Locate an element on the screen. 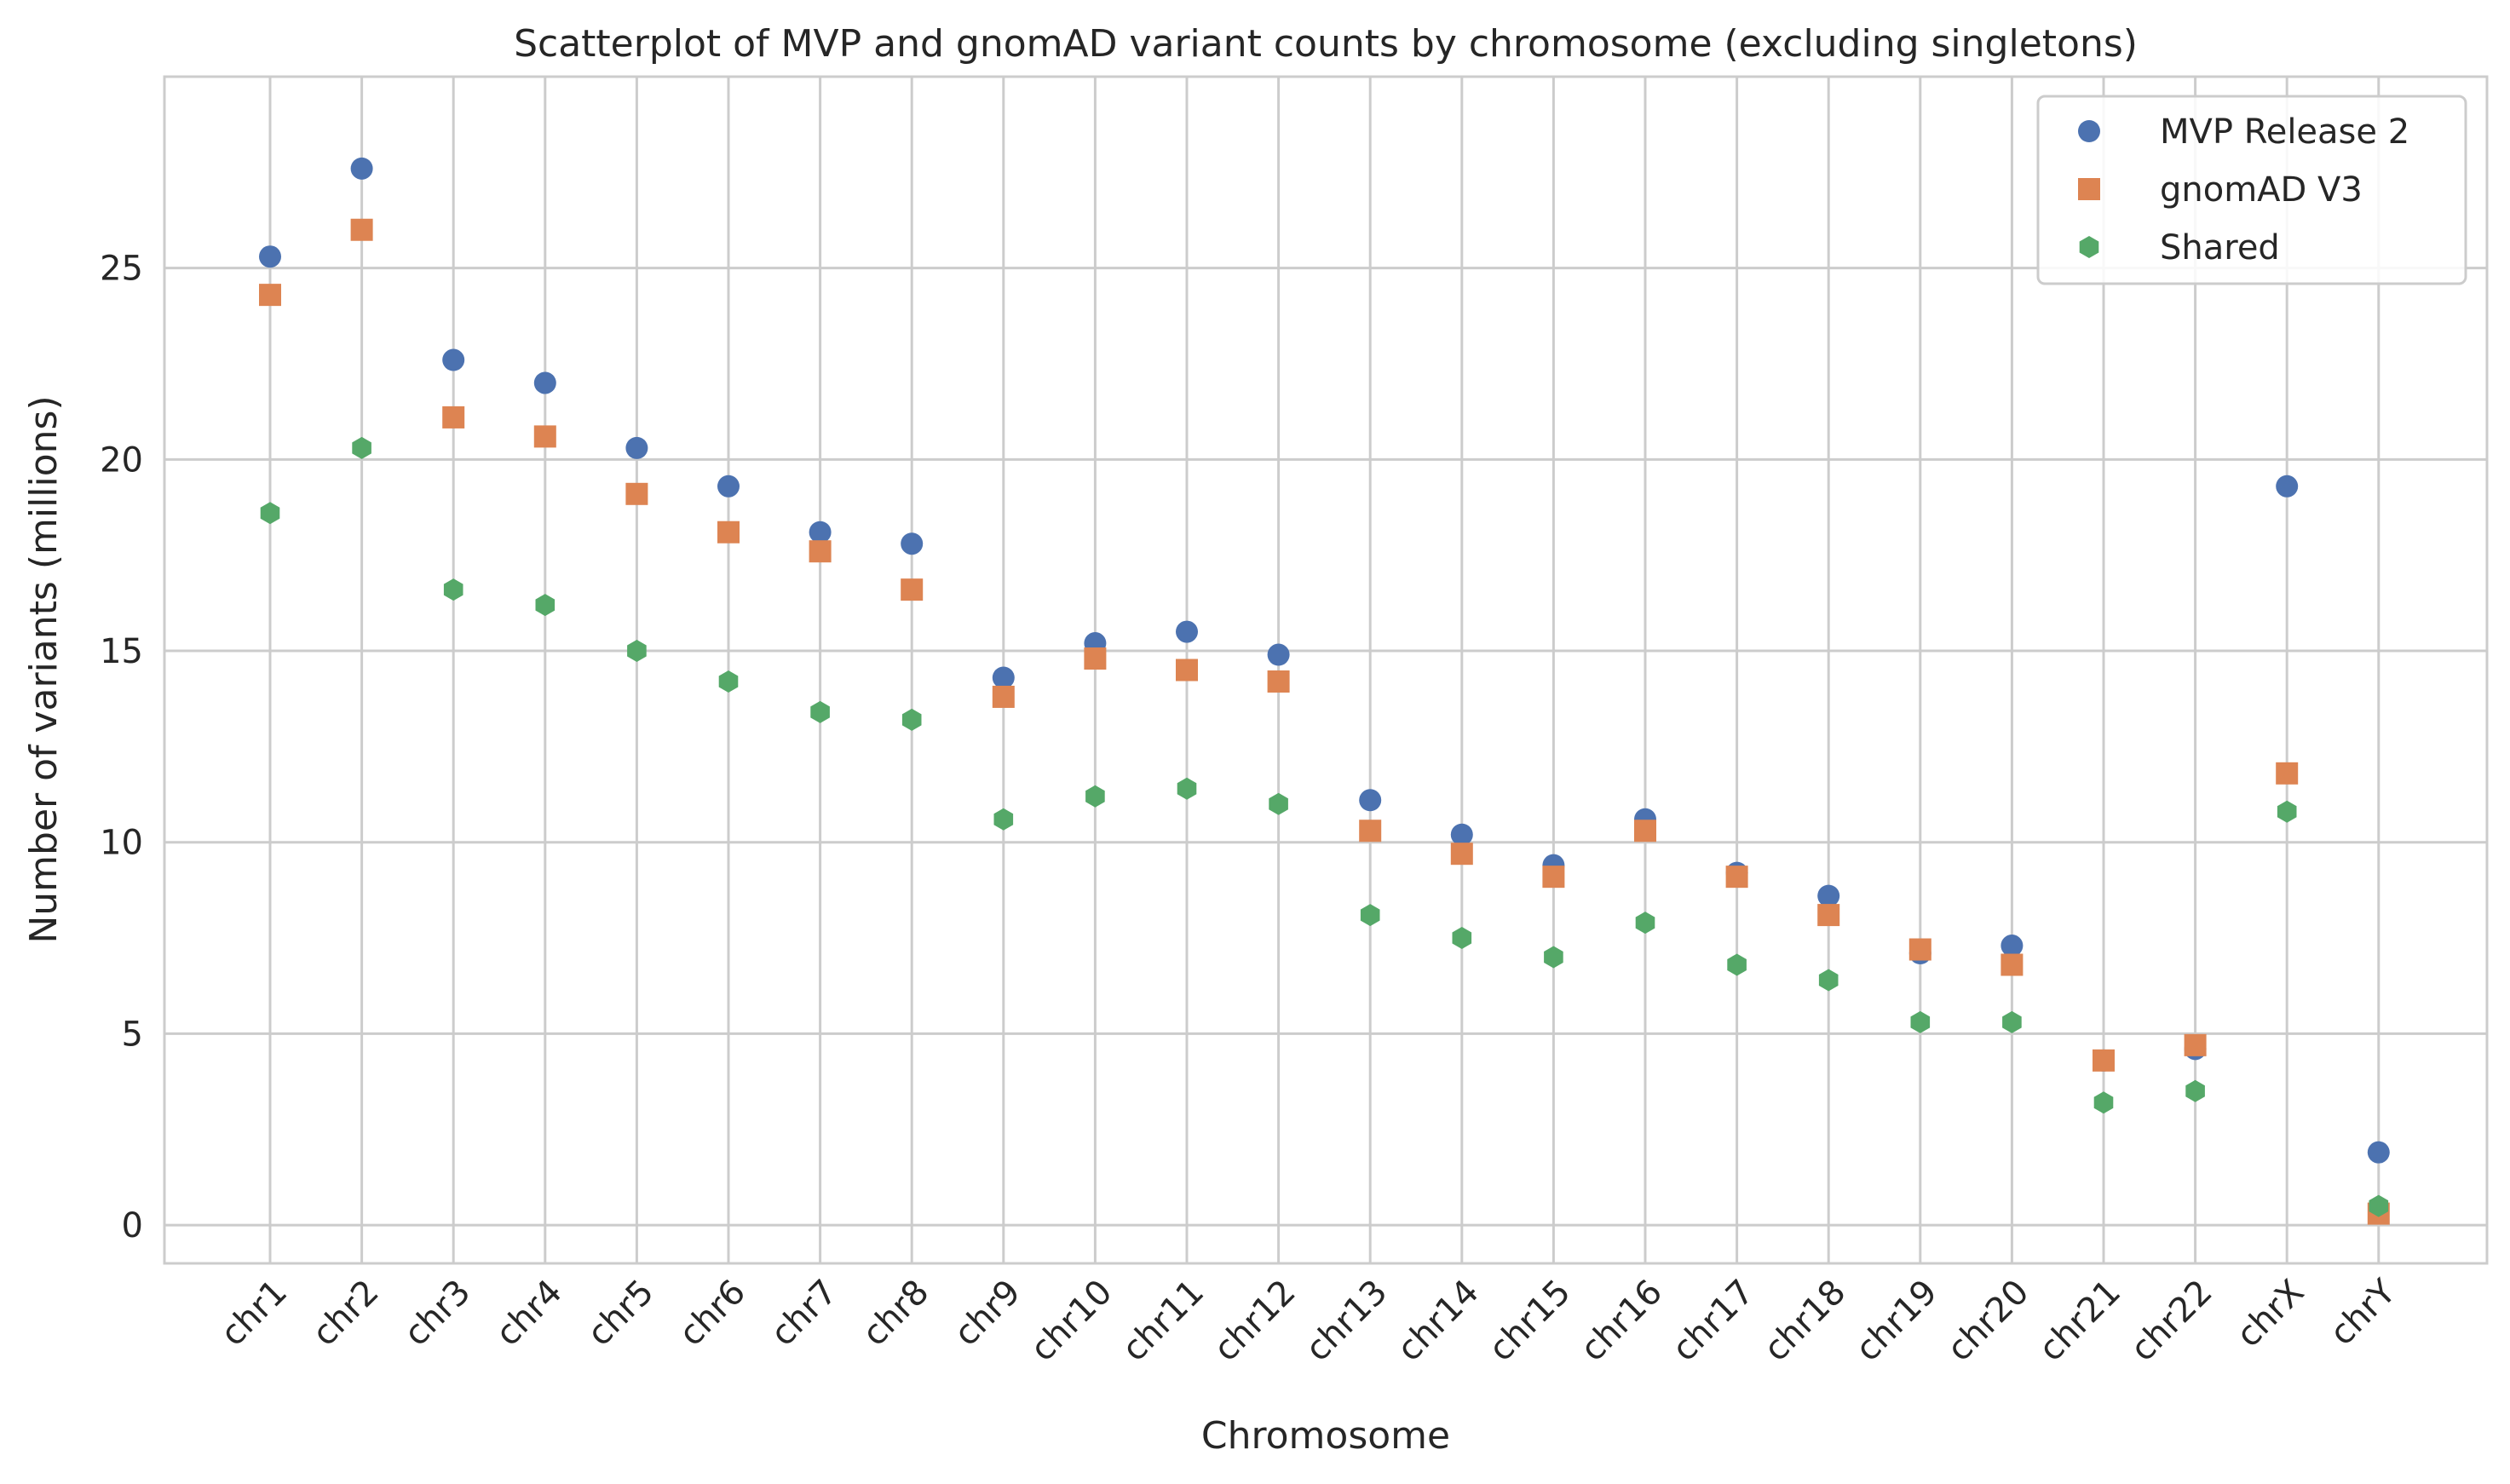  point-shared-chrY is located at coordinates (2379, 1205).